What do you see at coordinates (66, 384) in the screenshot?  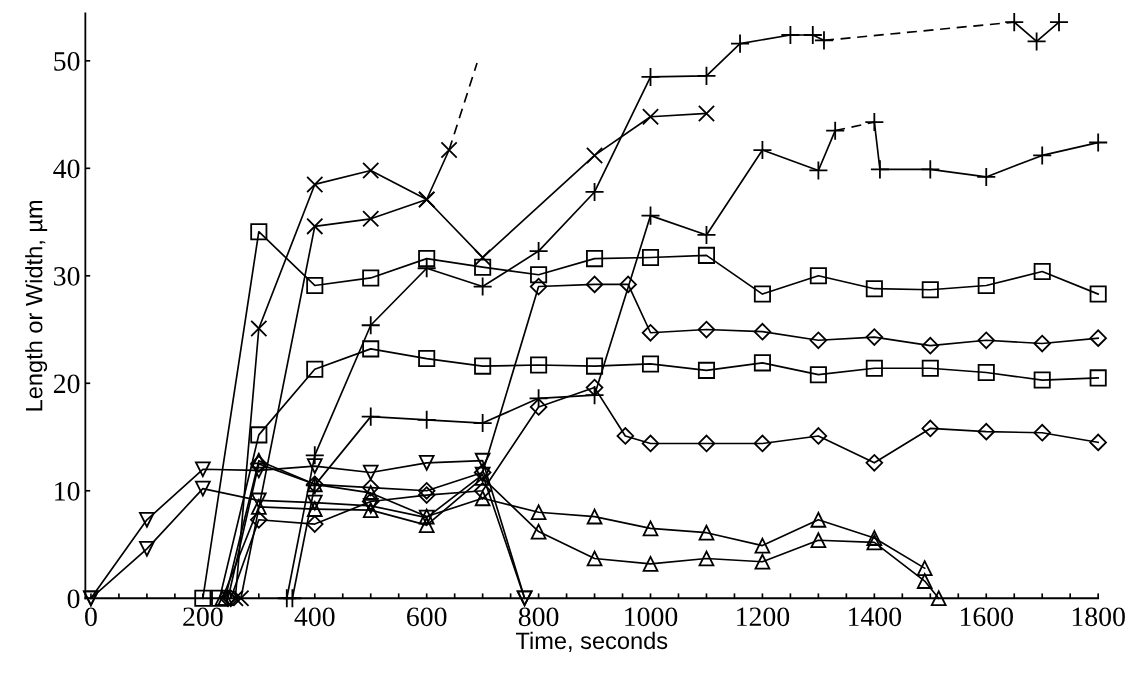 I see `y-tick-label: 20` at bounding box center [66, 384].